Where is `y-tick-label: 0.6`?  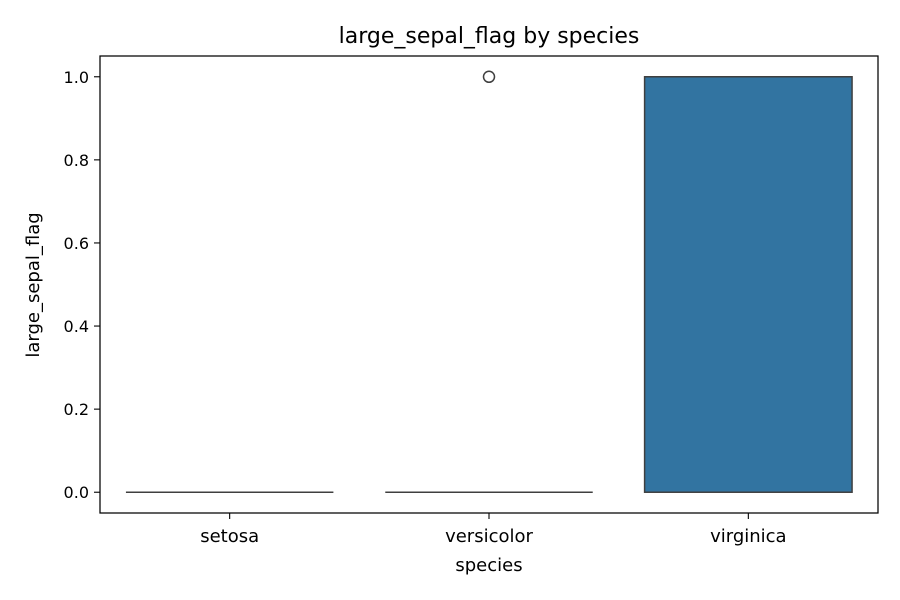
y-tick-label: 0.6 is located at coordinates (76, 243).